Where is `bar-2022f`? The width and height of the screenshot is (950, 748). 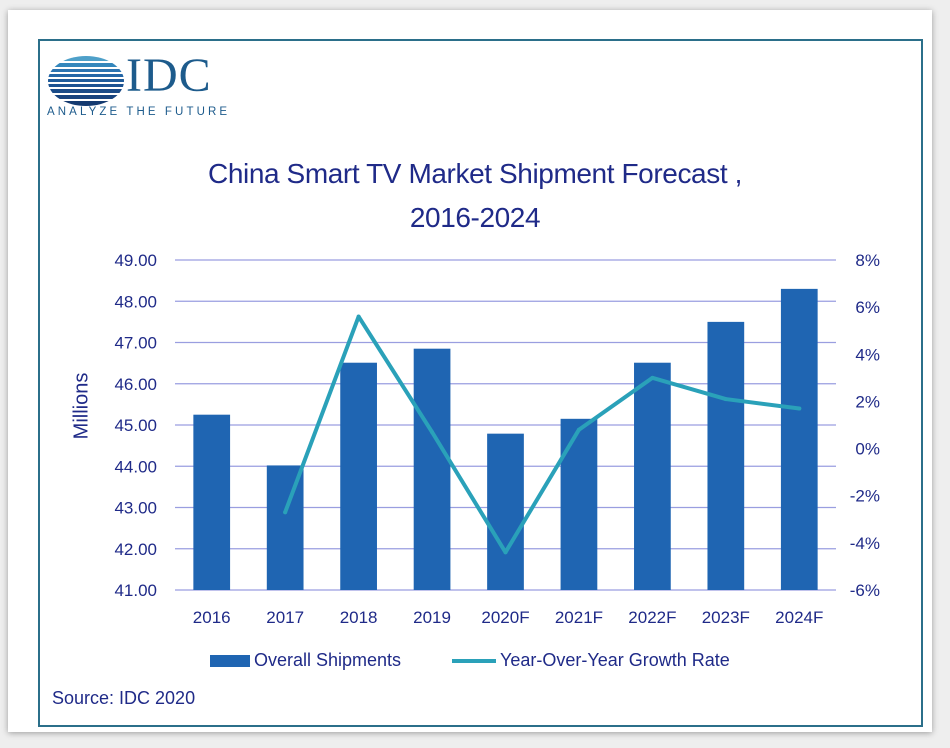 bar-2022f is located at coordinates (652, 476).